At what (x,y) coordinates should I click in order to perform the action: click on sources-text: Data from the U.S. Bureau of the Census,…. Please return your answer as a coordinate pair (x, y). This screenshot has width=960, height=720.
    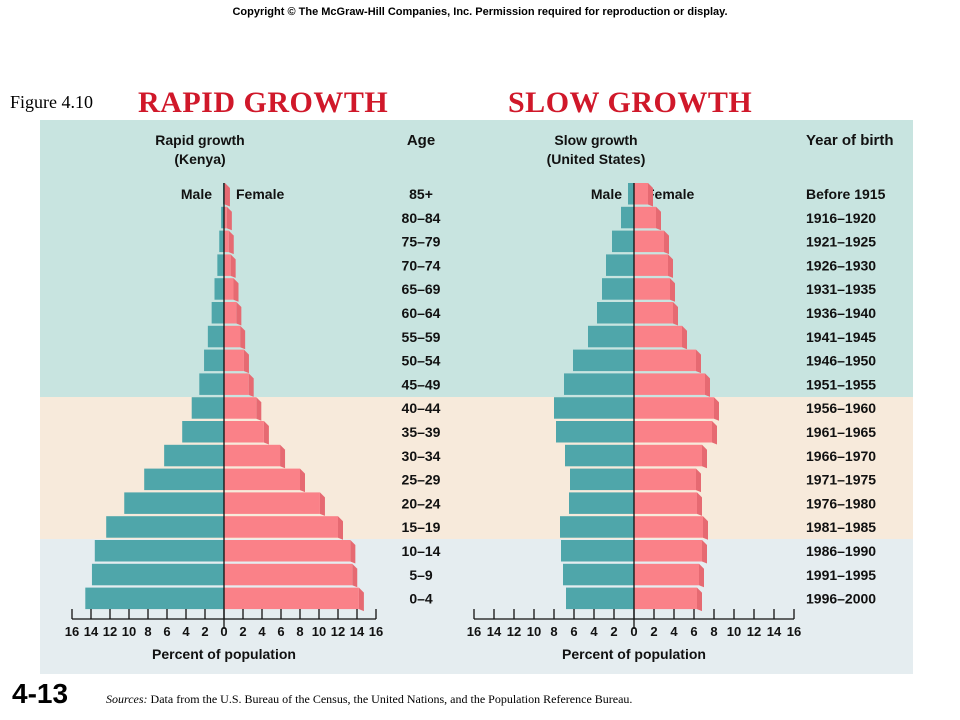
    Looking at the image, I should click on (391, 699).